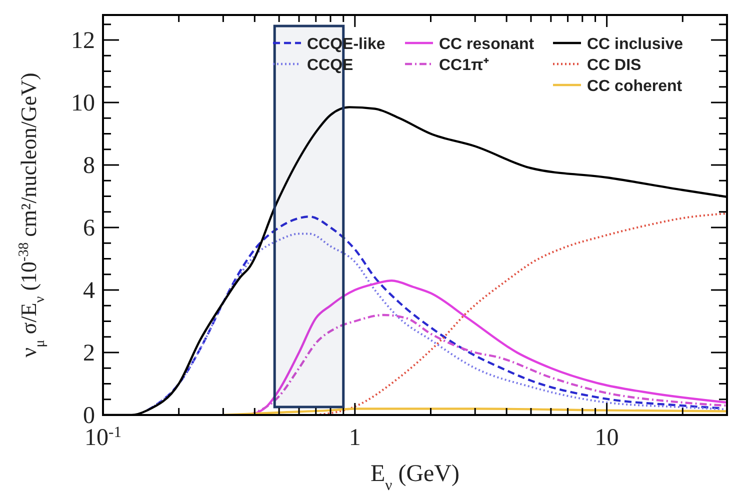 Image resolution: width=734 pixels, height=493 pixels. I want to click on legend-label: CC coherent, so click(635, 86).